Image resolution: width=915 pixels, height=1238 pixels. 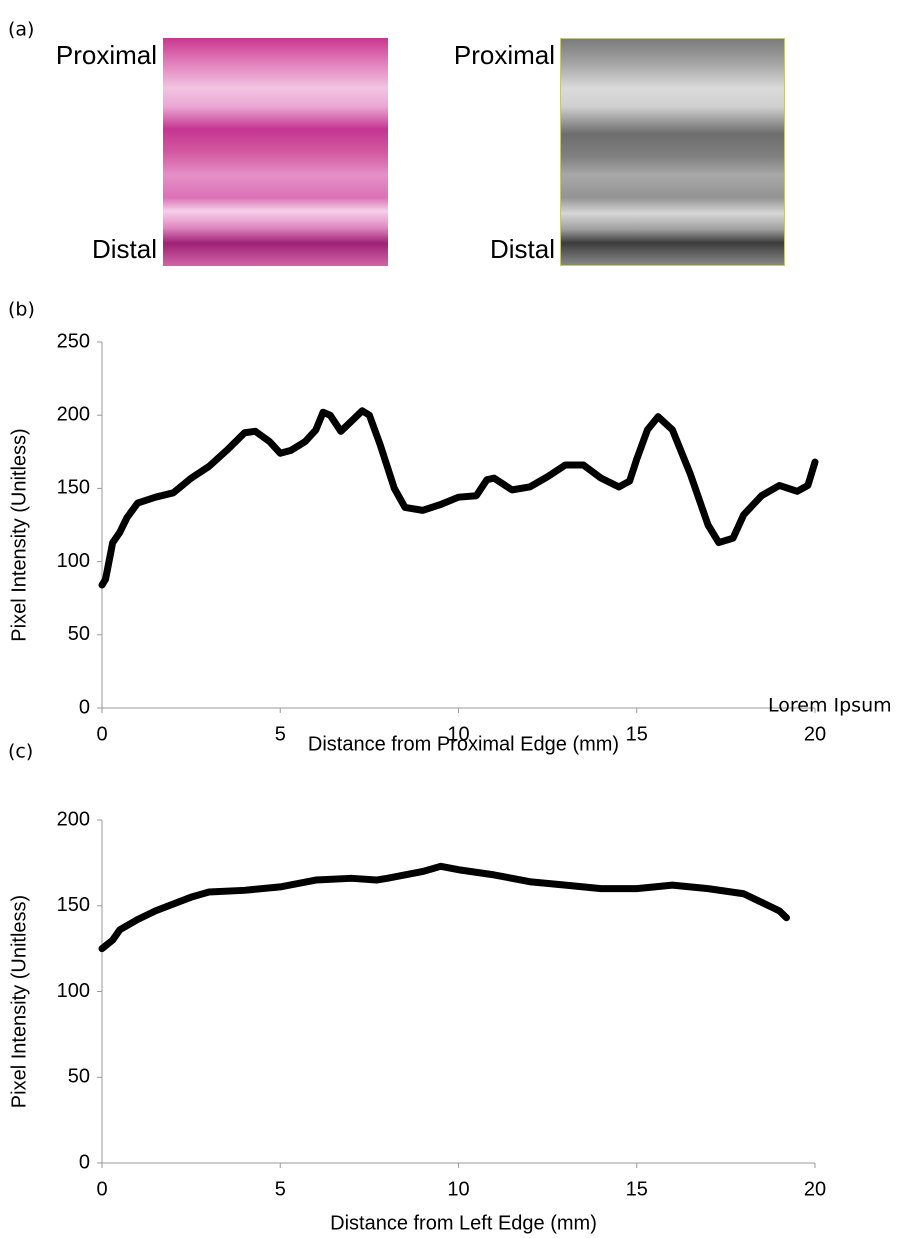 I want to click on x-axis-label: Distance from Left Edge (mm), so click(x=463, y=1223).